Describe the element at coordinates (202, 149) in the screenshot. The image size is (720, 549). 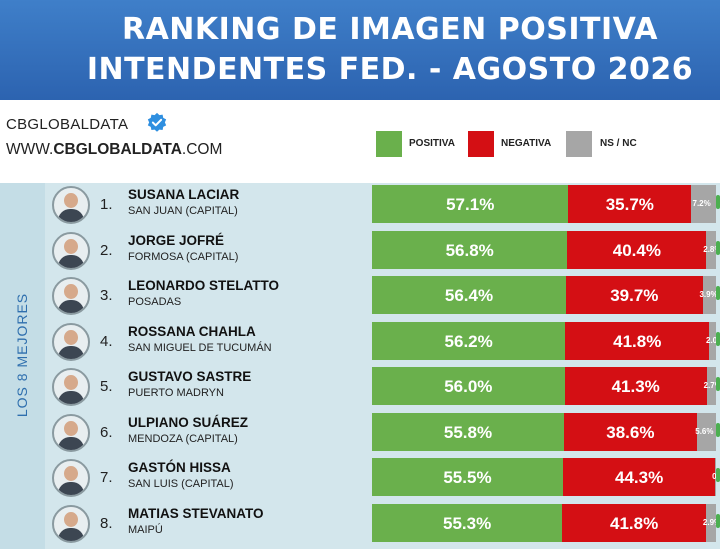
I see `url-suffix: .COM` at that location.